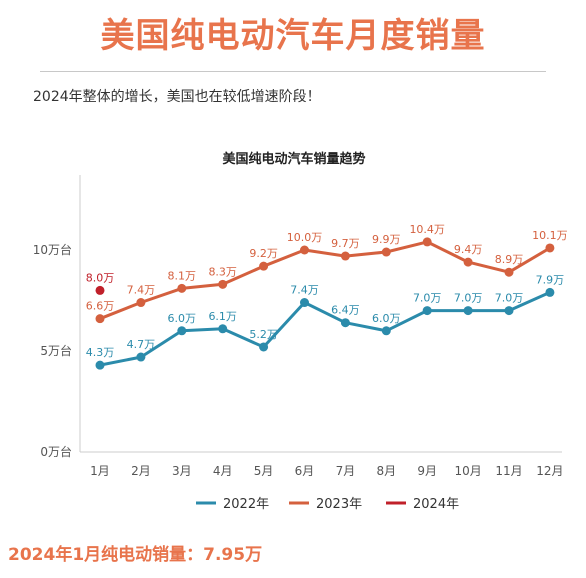 Image resolution: width=586 pixels, height=578 pixels. Describe the element at coordinates (509, 259) in the screenshot. I see `data-label: 8.9万` at that location.